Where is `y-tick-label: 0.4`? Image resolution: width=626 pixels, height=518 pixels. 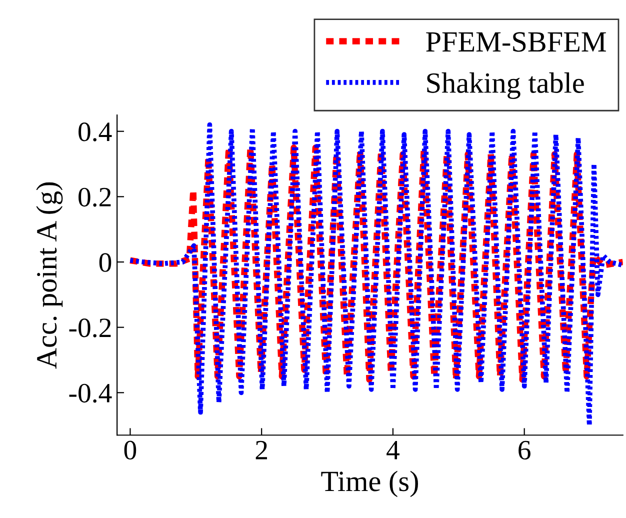
y-tick-label: 0.4 is located at coordinates (95, 132).